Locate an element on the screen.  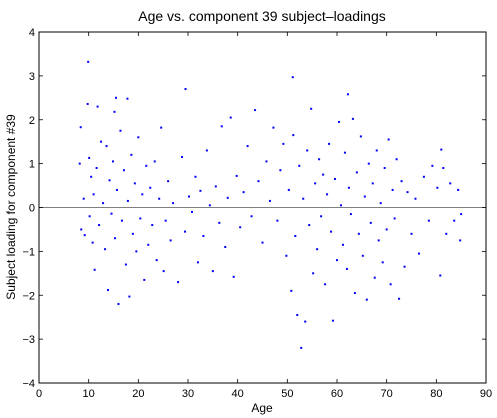
x-tick-label: 80 is located at coordinates (436, 394).